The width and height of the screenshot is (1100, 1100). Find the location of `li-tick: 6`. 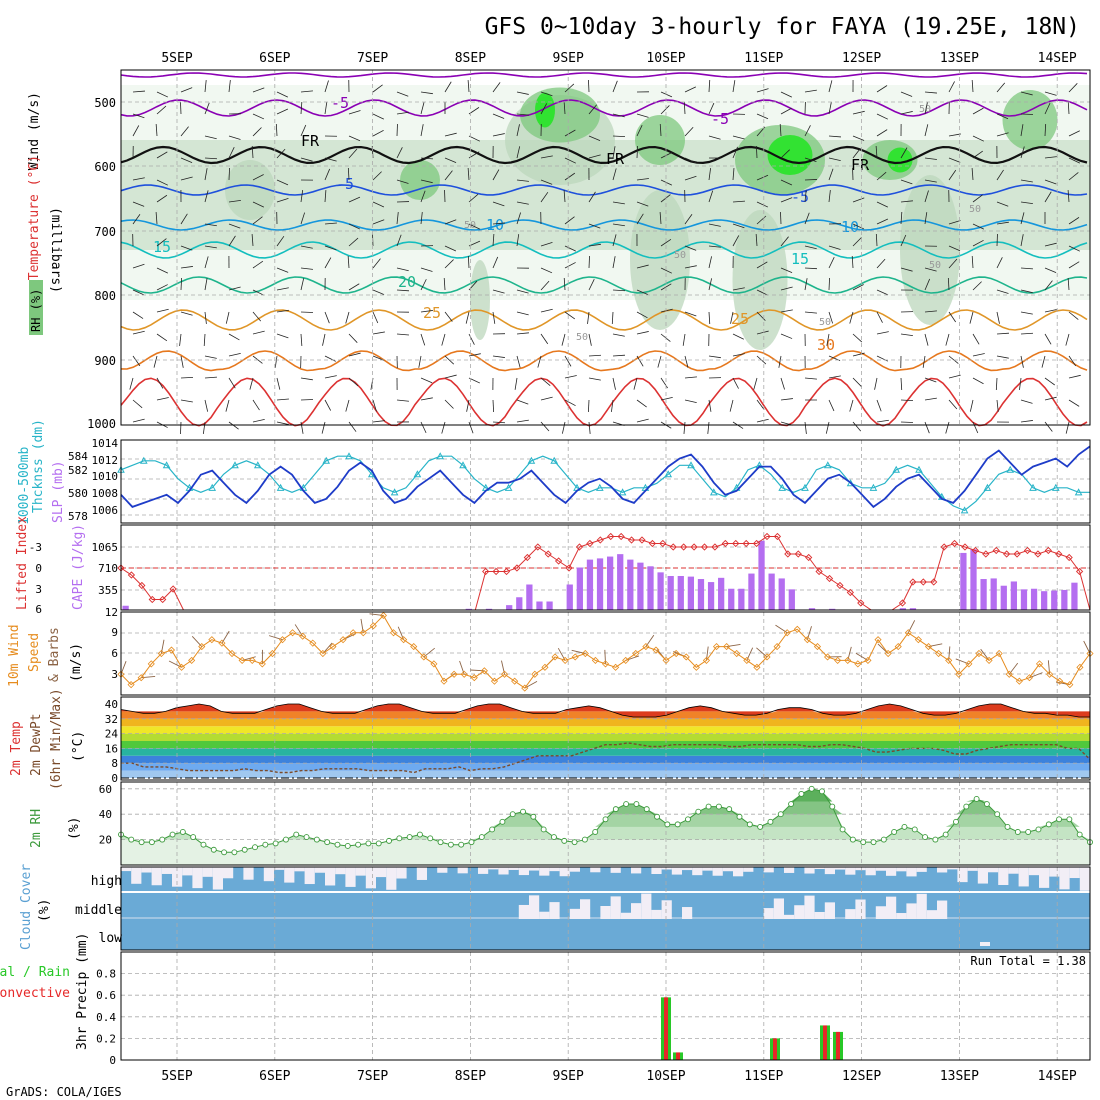

li-tick: 6 is located at coordinates (38, 609).